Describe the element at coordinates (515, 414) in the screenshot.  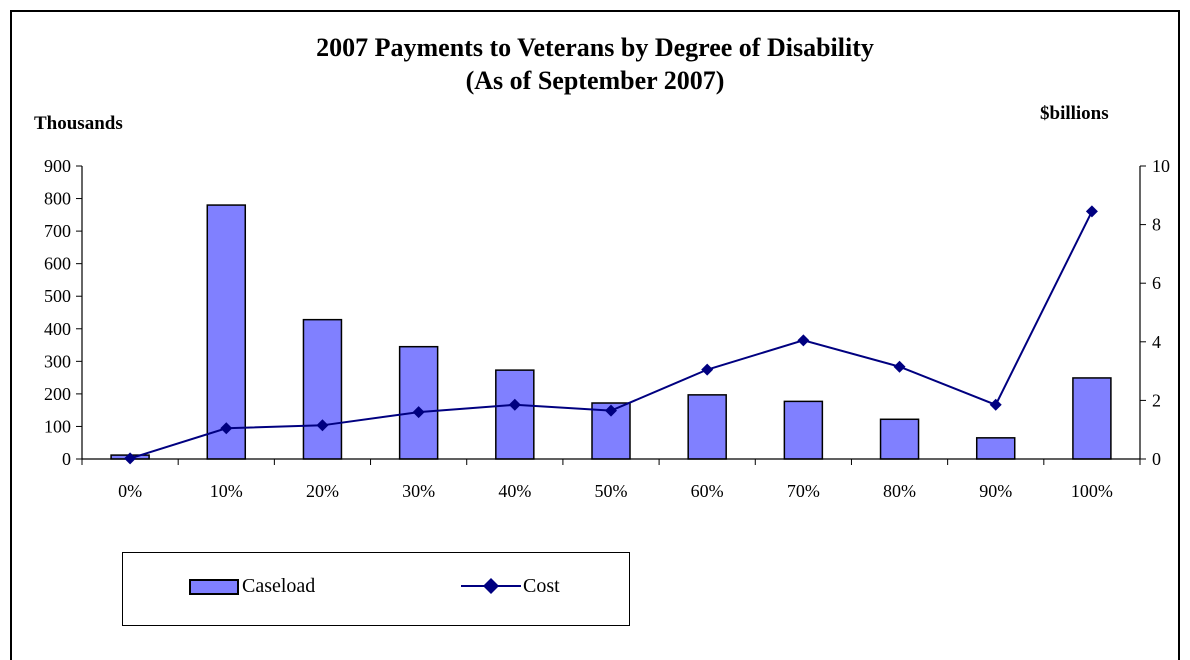
I see `bar-40pct` at that location.